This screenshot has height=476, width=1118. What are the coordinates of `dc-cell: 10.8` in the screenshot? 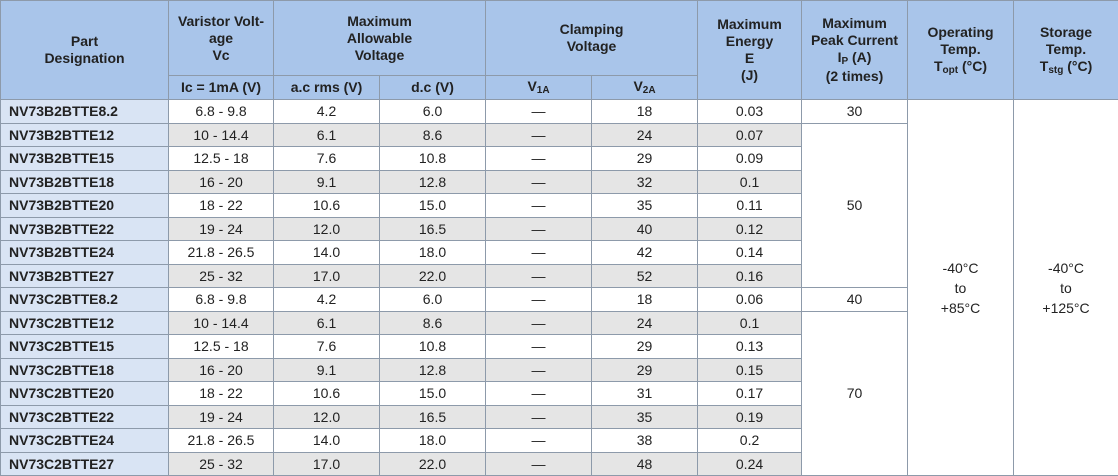 It's located at (433, 159).